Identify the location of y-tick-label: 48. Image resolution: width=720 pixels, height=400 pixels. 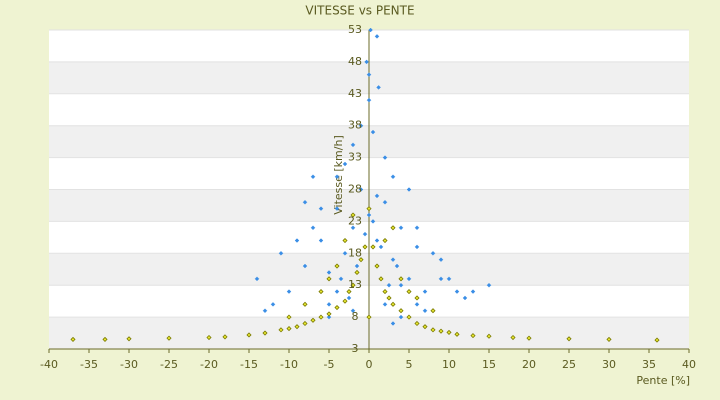
(355, 61).